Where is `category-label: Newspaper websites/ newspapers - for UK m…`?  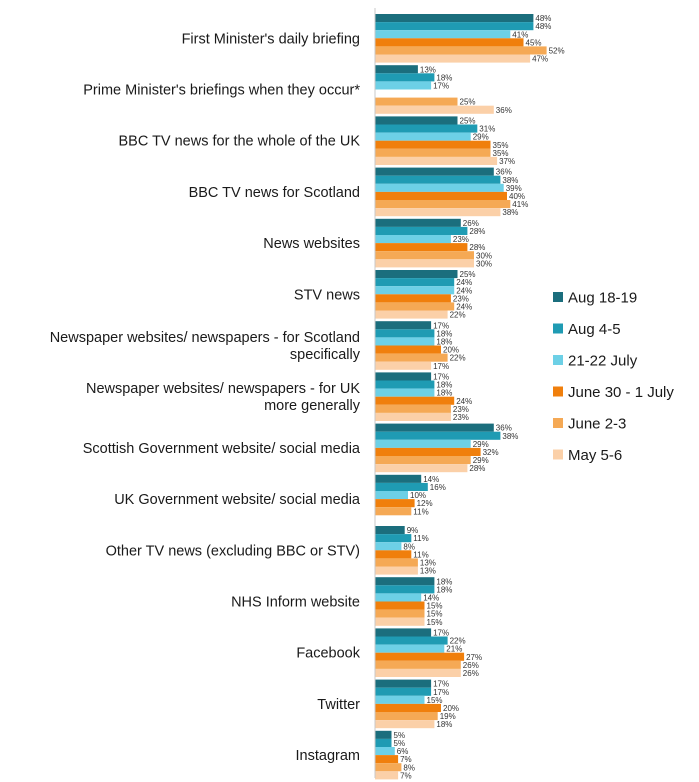
category-label: Newspaper websites/ newspapers - for UK m… is located at coordinates (223, 397).